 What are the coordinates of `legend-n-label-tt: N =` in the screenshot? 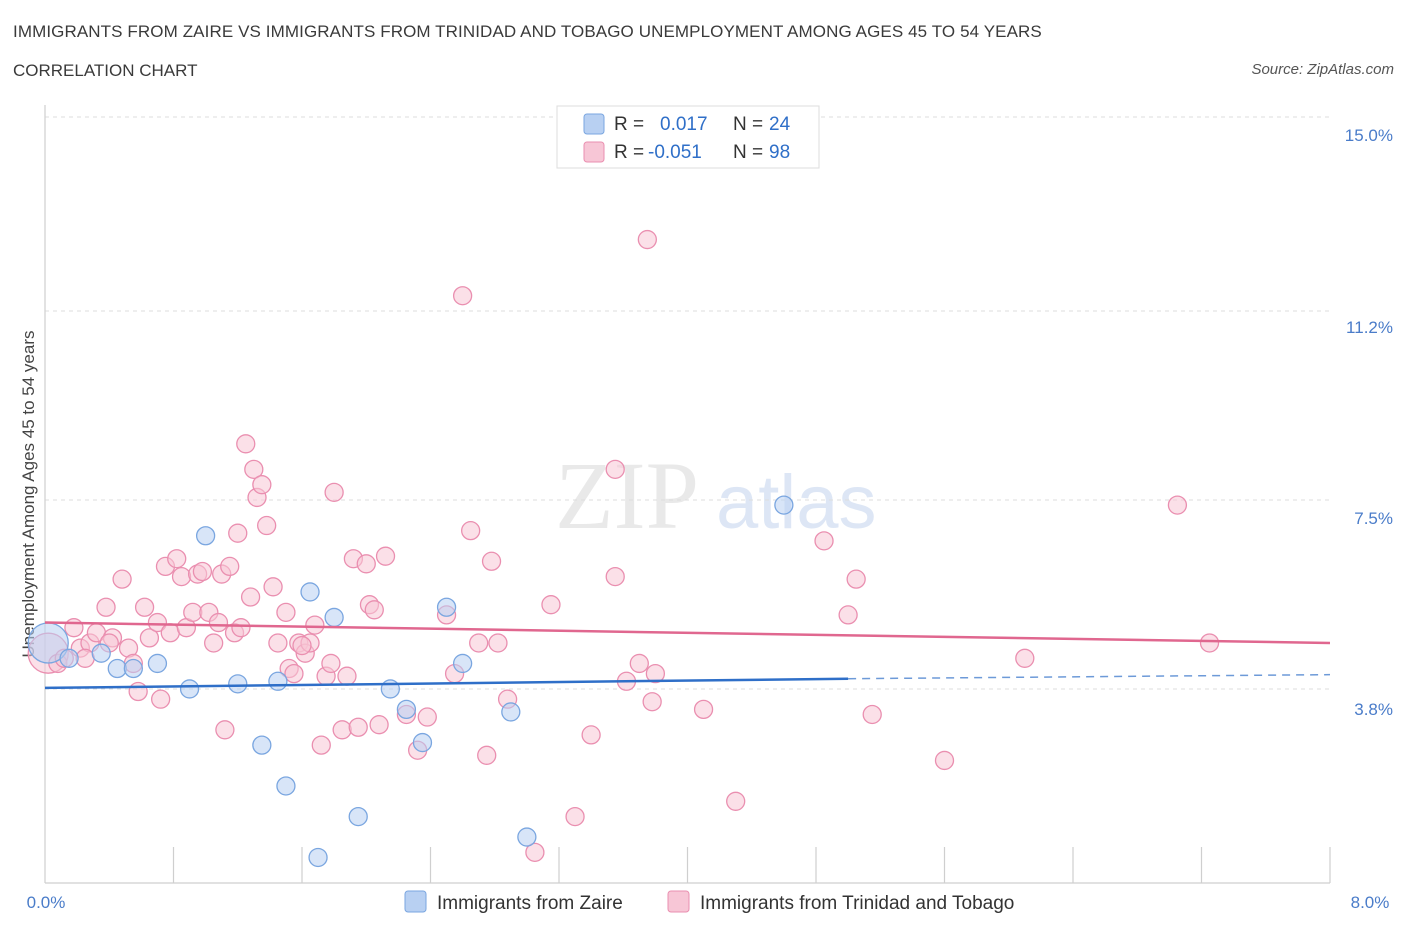 It's located at (748, 152).